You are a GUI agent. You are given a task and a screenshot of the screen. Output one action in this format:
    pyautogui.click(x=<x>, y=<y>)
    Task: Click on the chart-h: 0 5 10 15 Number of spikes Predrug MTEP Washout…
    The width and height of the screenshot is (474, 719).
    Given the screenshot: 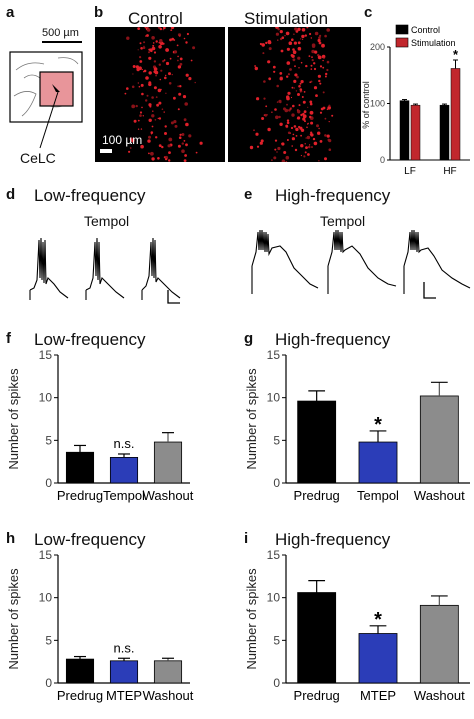 What is the action you would take?
    pyautogui.click(x=100, y=626)
    